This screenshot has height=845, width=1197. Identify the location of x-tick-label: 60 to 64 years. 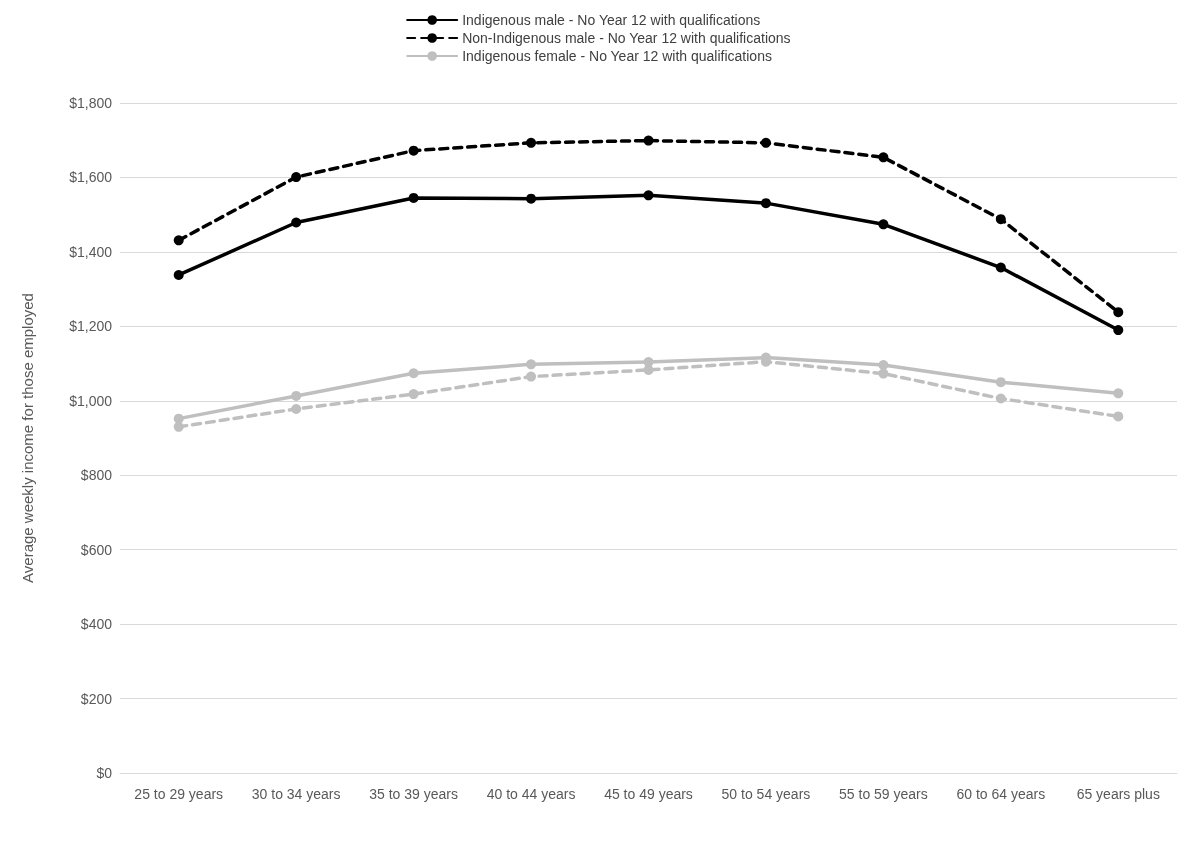
(1001, 794).